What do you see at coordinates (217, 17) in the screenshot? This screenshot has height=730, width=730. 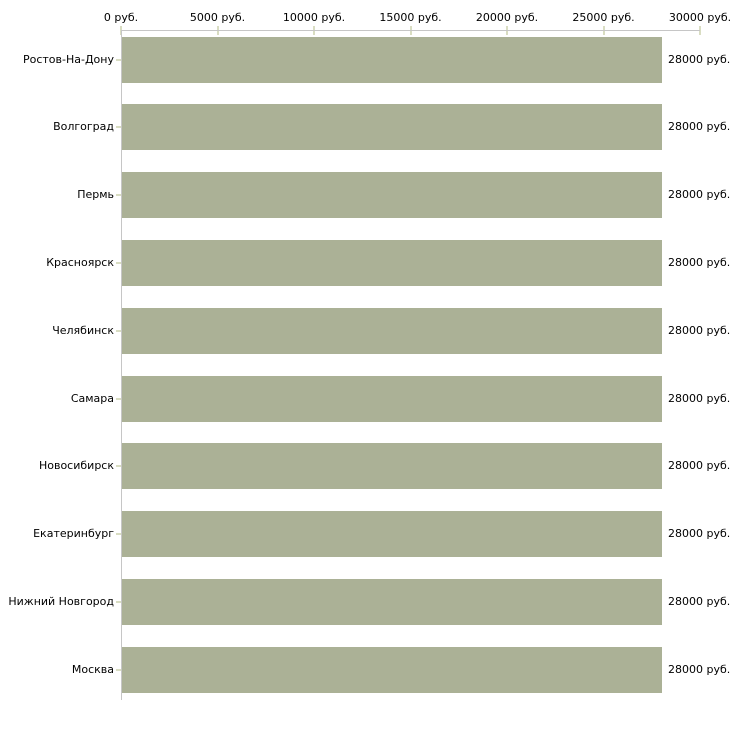 I see `x-axis-label: 5000 руб.` at bounding box center [217, 17].